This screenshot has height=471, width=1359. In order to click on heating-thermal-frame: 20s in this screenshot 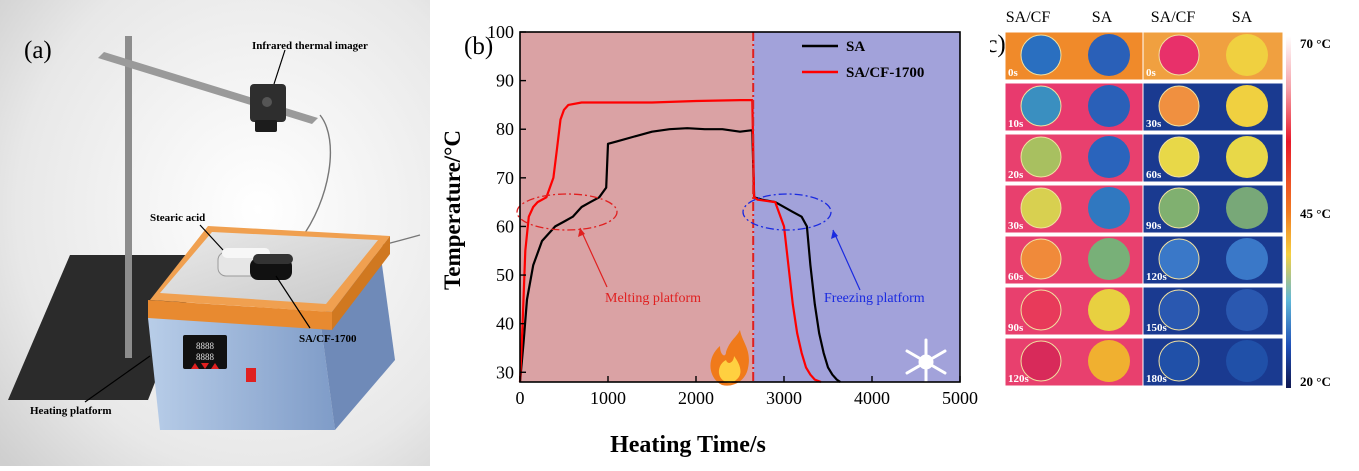, I will do `click(1075, 158)`.